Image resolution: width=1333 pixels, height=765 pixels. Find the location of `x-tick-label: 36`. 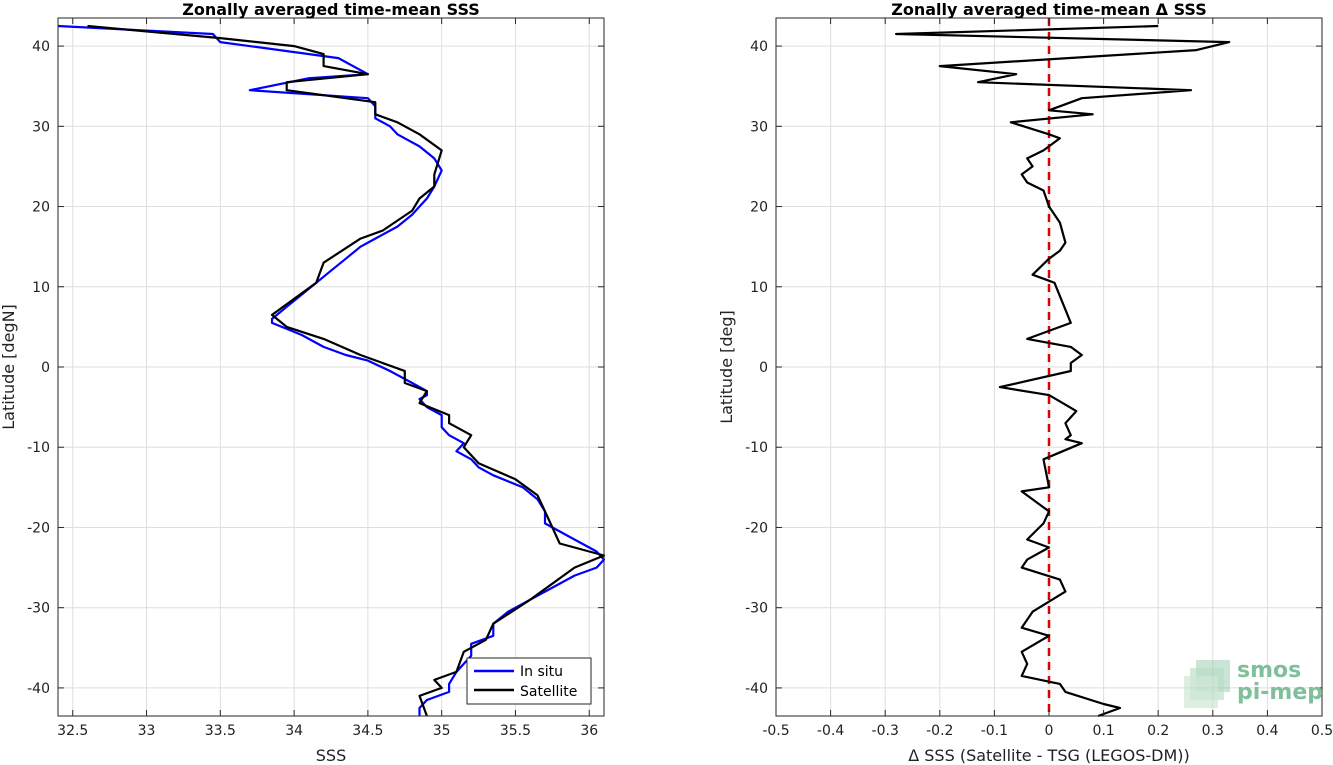

x-tick-label: 36 is located at coordinates (589, 731).